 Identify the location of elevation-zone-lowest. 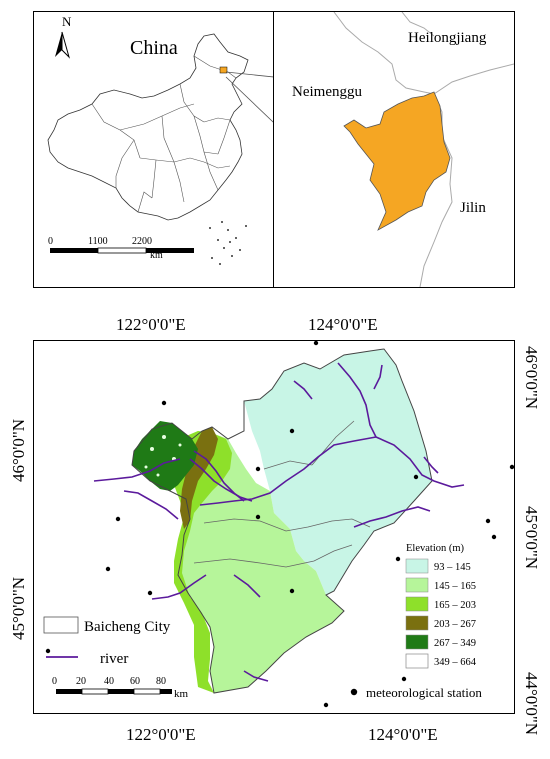
(338, 472).